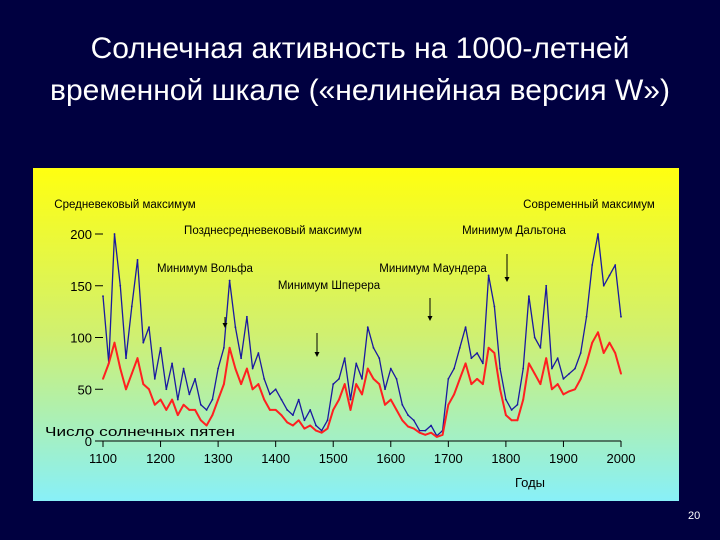  What do you see at coordinates (694, 516) in the screenshot?
I see `page-number: 20` at bounding box center [694, 516].